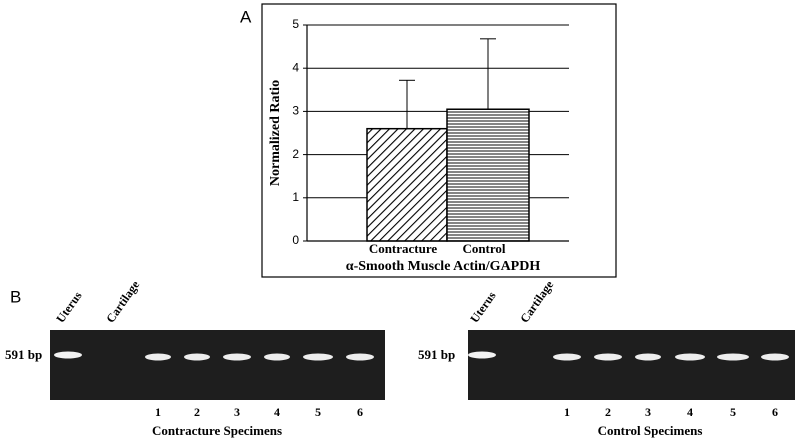 Image resolution: width=800 pixels, height=445 pixels. What do you see at coordinates (443, 266) in the screenshot?
I see `x-axis-label: α-Smooth Muscle Actin/GAPDH` at bounding box center [443, 266].